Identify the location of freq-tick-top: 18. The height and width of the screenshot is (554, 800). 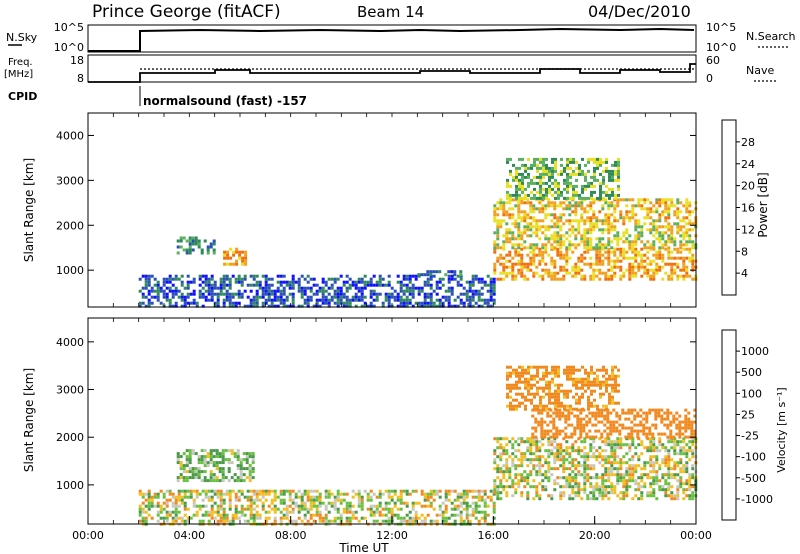
(77, 60).